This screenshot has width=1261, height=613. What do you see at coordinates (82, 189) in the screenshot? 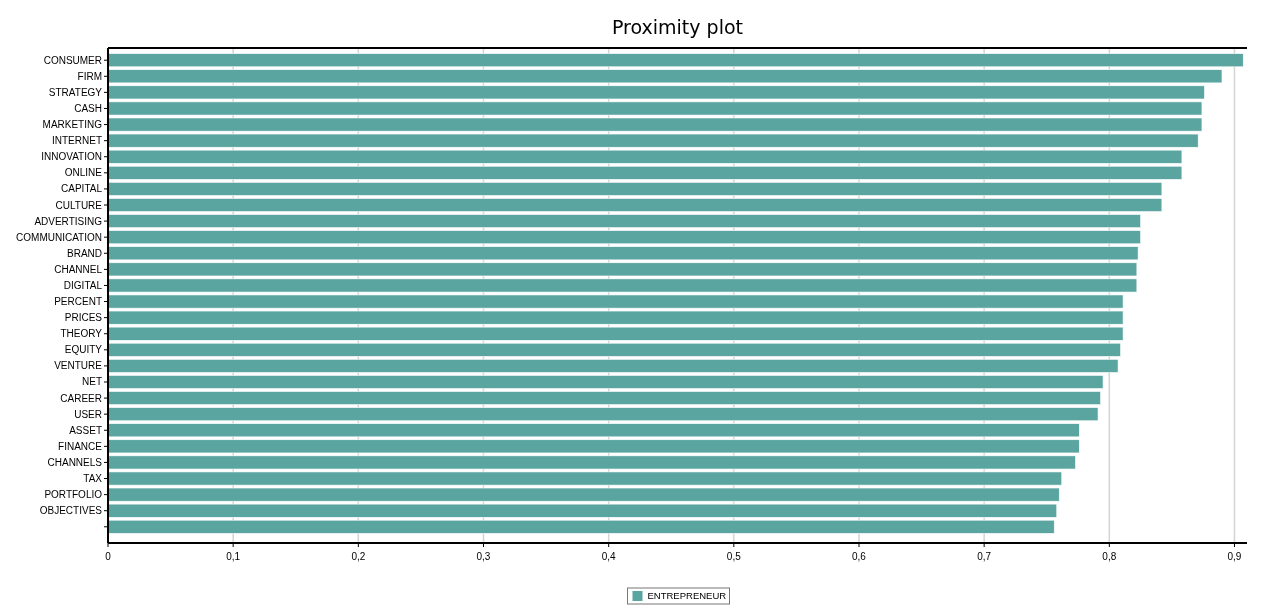
I see `y-tick-label: CAPITAL` at bounding box center [82, 189].